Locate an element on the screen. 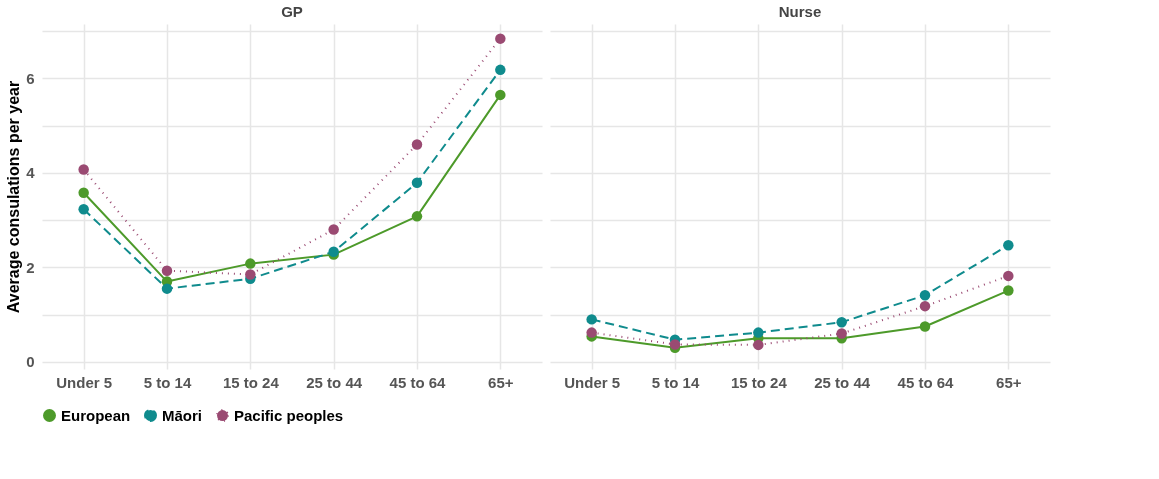 Image resolution: width=1159 pixels, height=479 pixels. y-tick-label: 6 is located at coordinates (30, 78).